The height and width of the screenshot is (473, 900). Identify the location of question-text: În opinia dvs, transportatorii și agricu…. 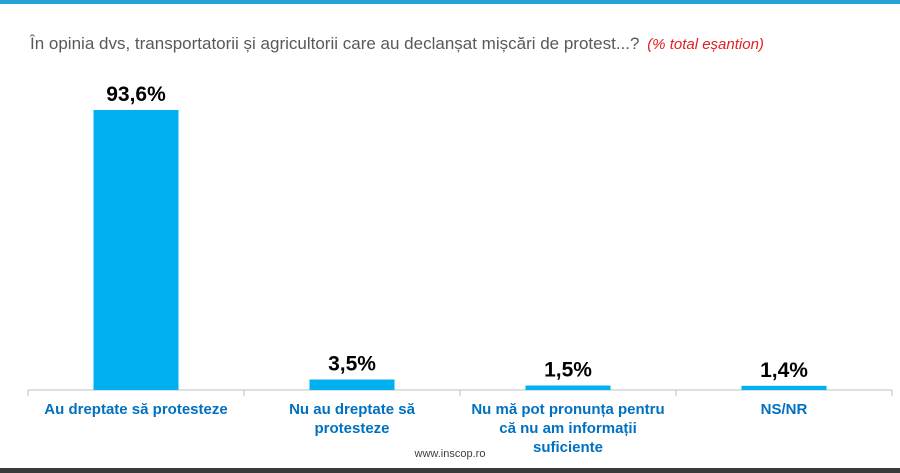
(335, 43).